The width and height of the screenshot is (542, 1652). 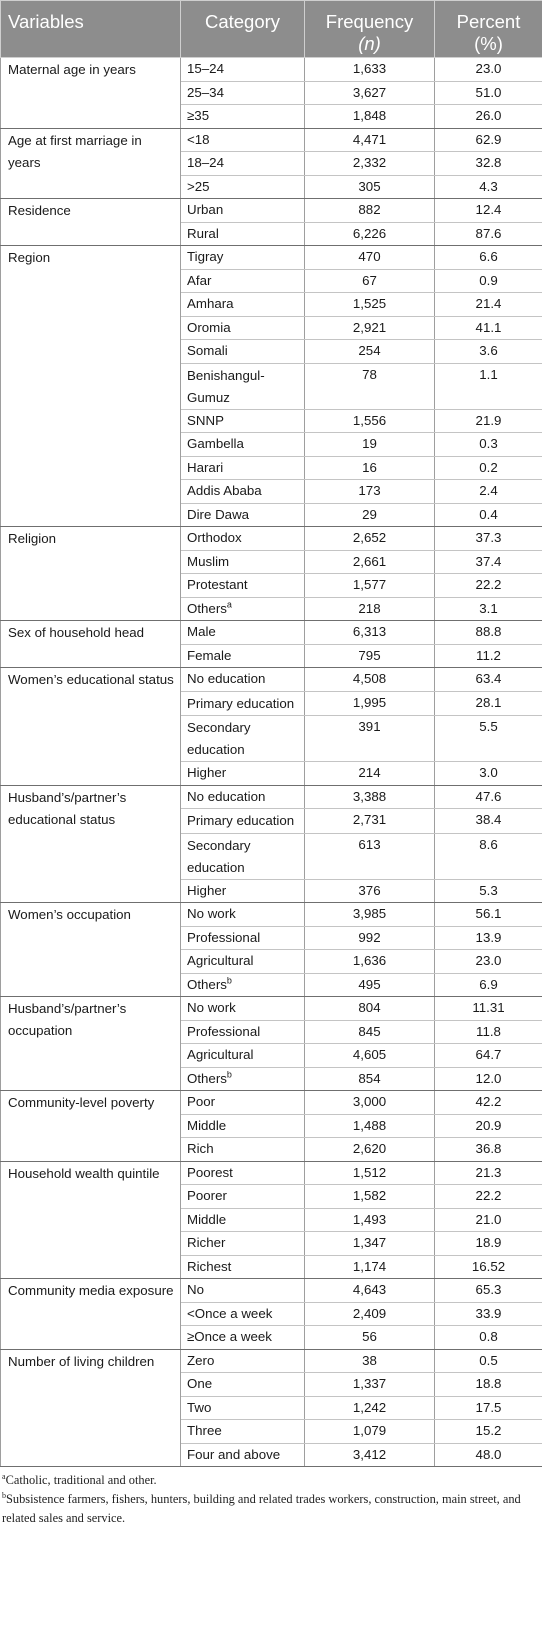 I want to click on category-label: Higher, so click(x=207, y=772).